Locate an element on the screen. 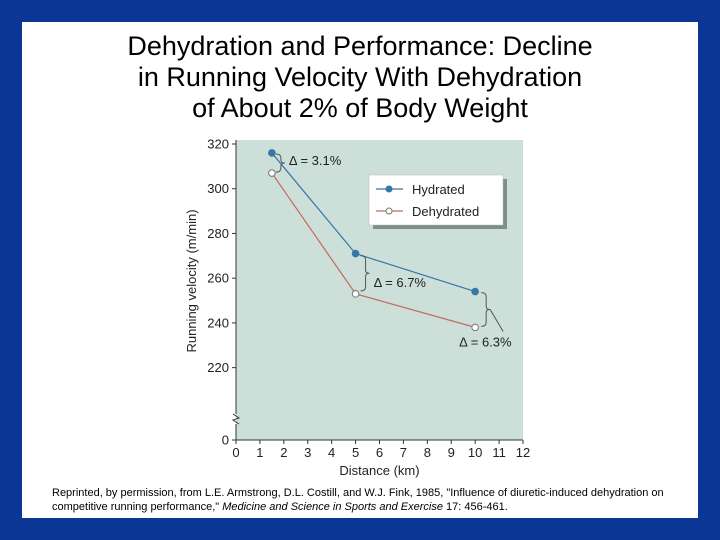 This screenshot has height=540, width=720. x-tick-label: 11 is located at coordinates (499, 452).